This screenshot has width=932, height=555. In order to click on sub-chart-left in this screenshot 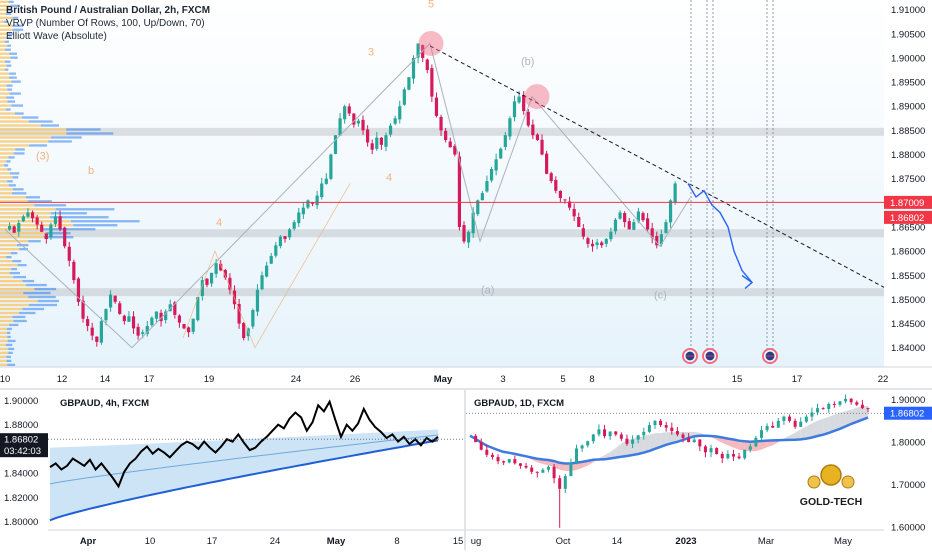, I will do `click(256, 461)`.